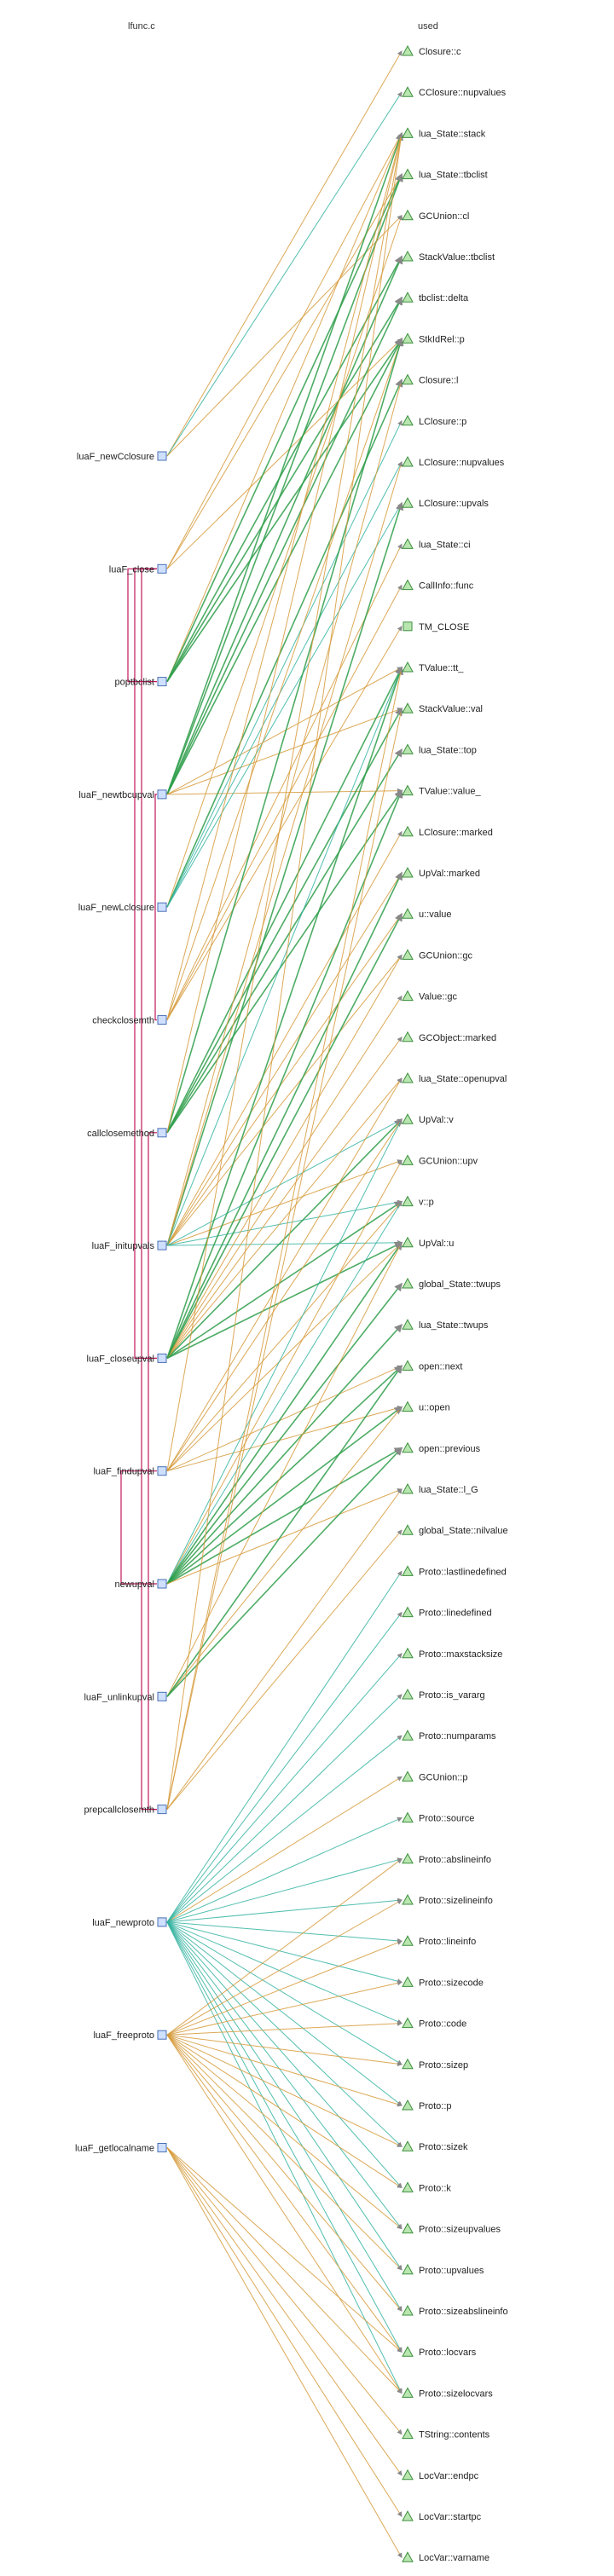  What do you see at coordinates (432, 1366) in the screenshot?
I see `used-node-open-next: open::next` at bounding box center [432, 1366].